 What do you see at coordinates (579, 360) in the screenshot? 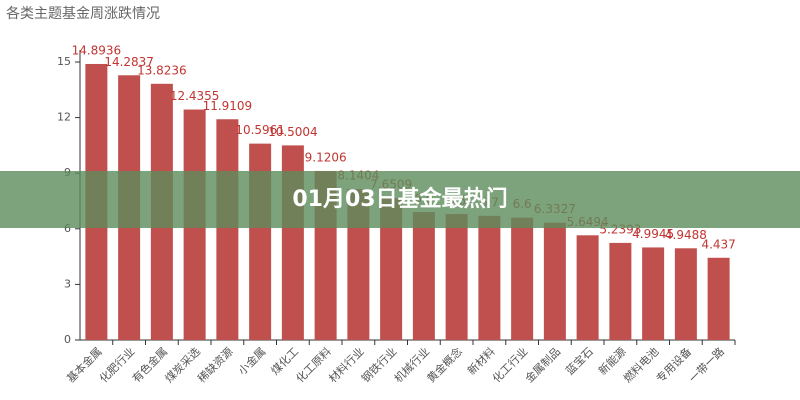
I see `x-tick-label: 蓝宝石` at bounding box center [579, 360].